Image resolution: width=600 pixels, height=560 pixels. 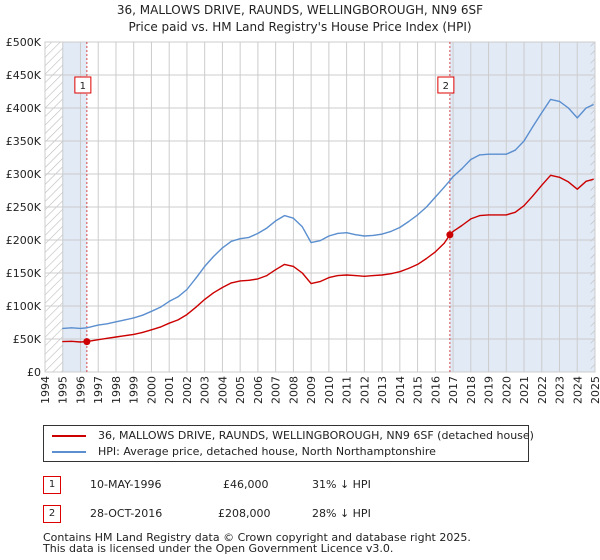 What do you see at coordinates (45, 390) in the screenshot?
I see `x-tick-label: 1994` at bounding box center [45, 390].